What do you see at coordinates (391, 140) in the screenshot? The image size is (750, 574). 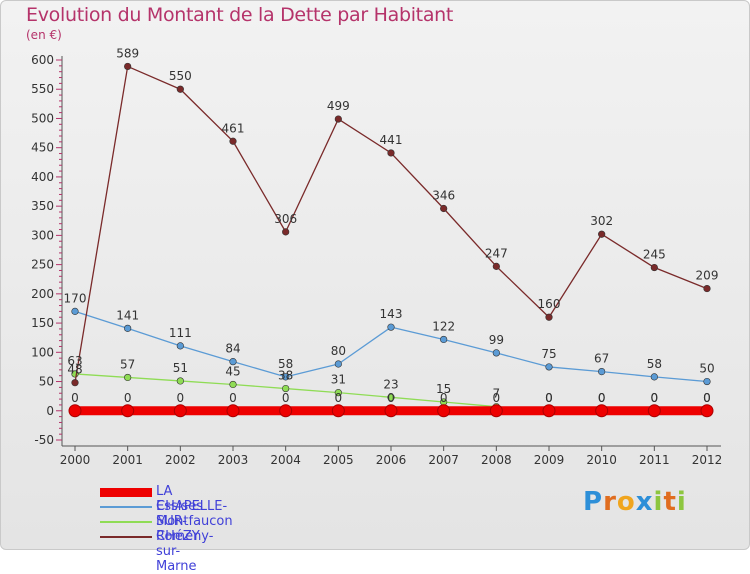 I see `data-label: 441` at bounding box center [391, 140].